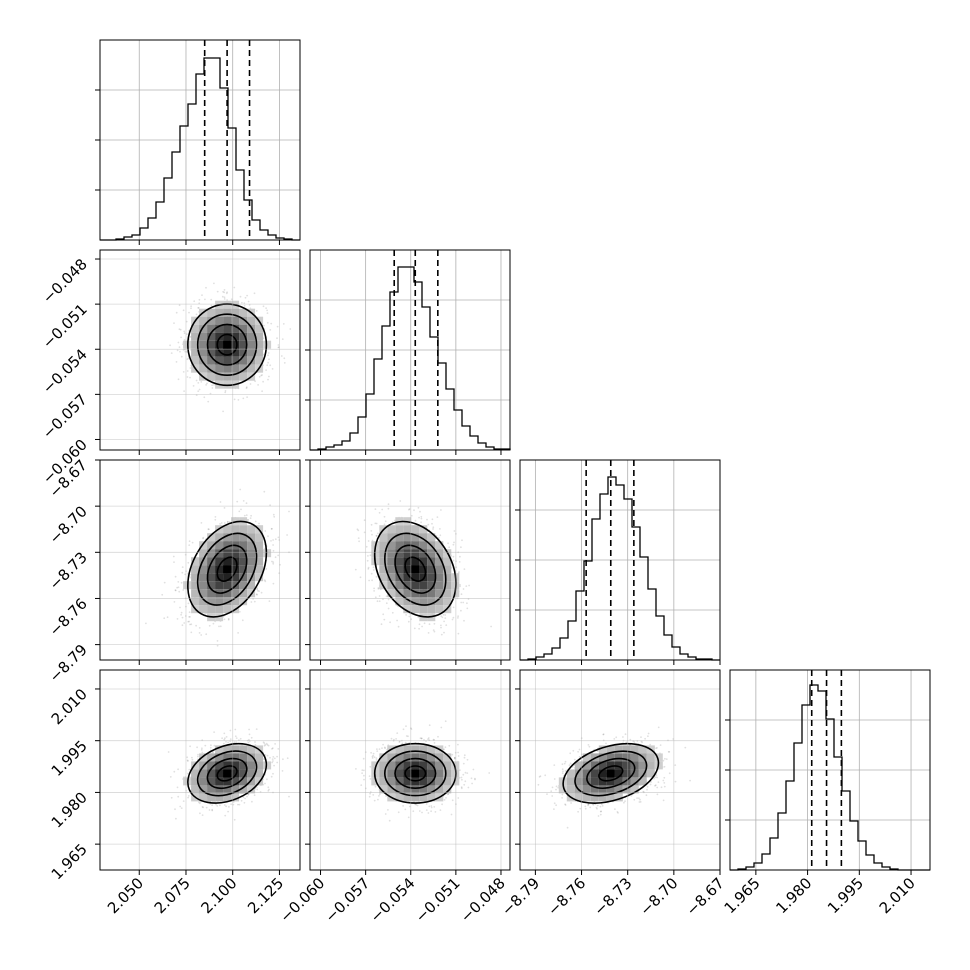  I want to click on density-peak, so click(227, 344).